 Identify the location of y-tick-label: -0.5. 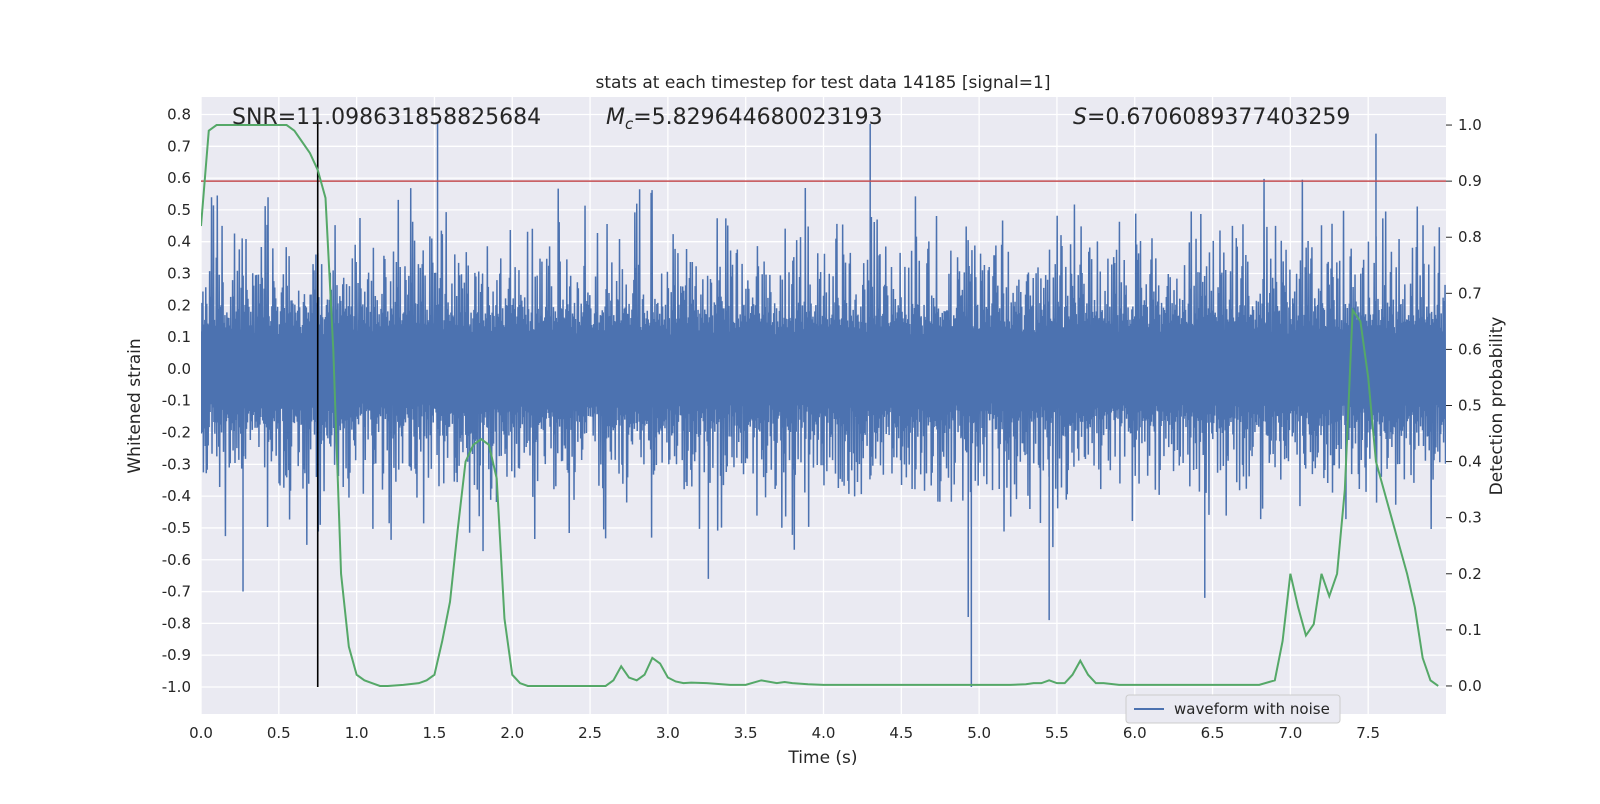
(176, 528).